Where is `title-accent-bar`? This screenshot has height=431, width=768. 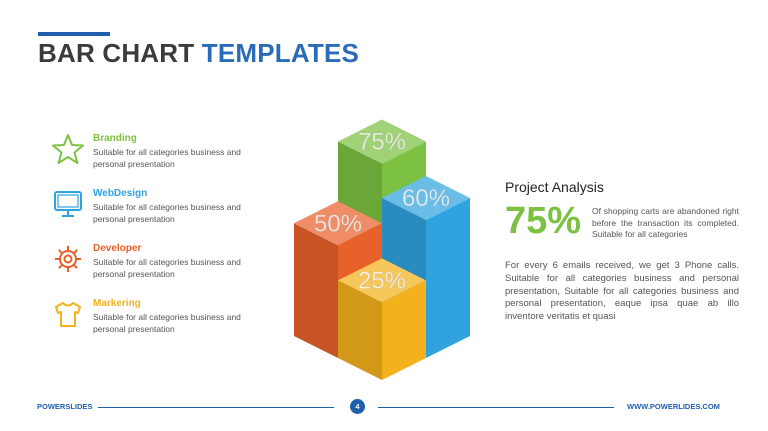
title-accent-bar is located at coordinates (74, 34).